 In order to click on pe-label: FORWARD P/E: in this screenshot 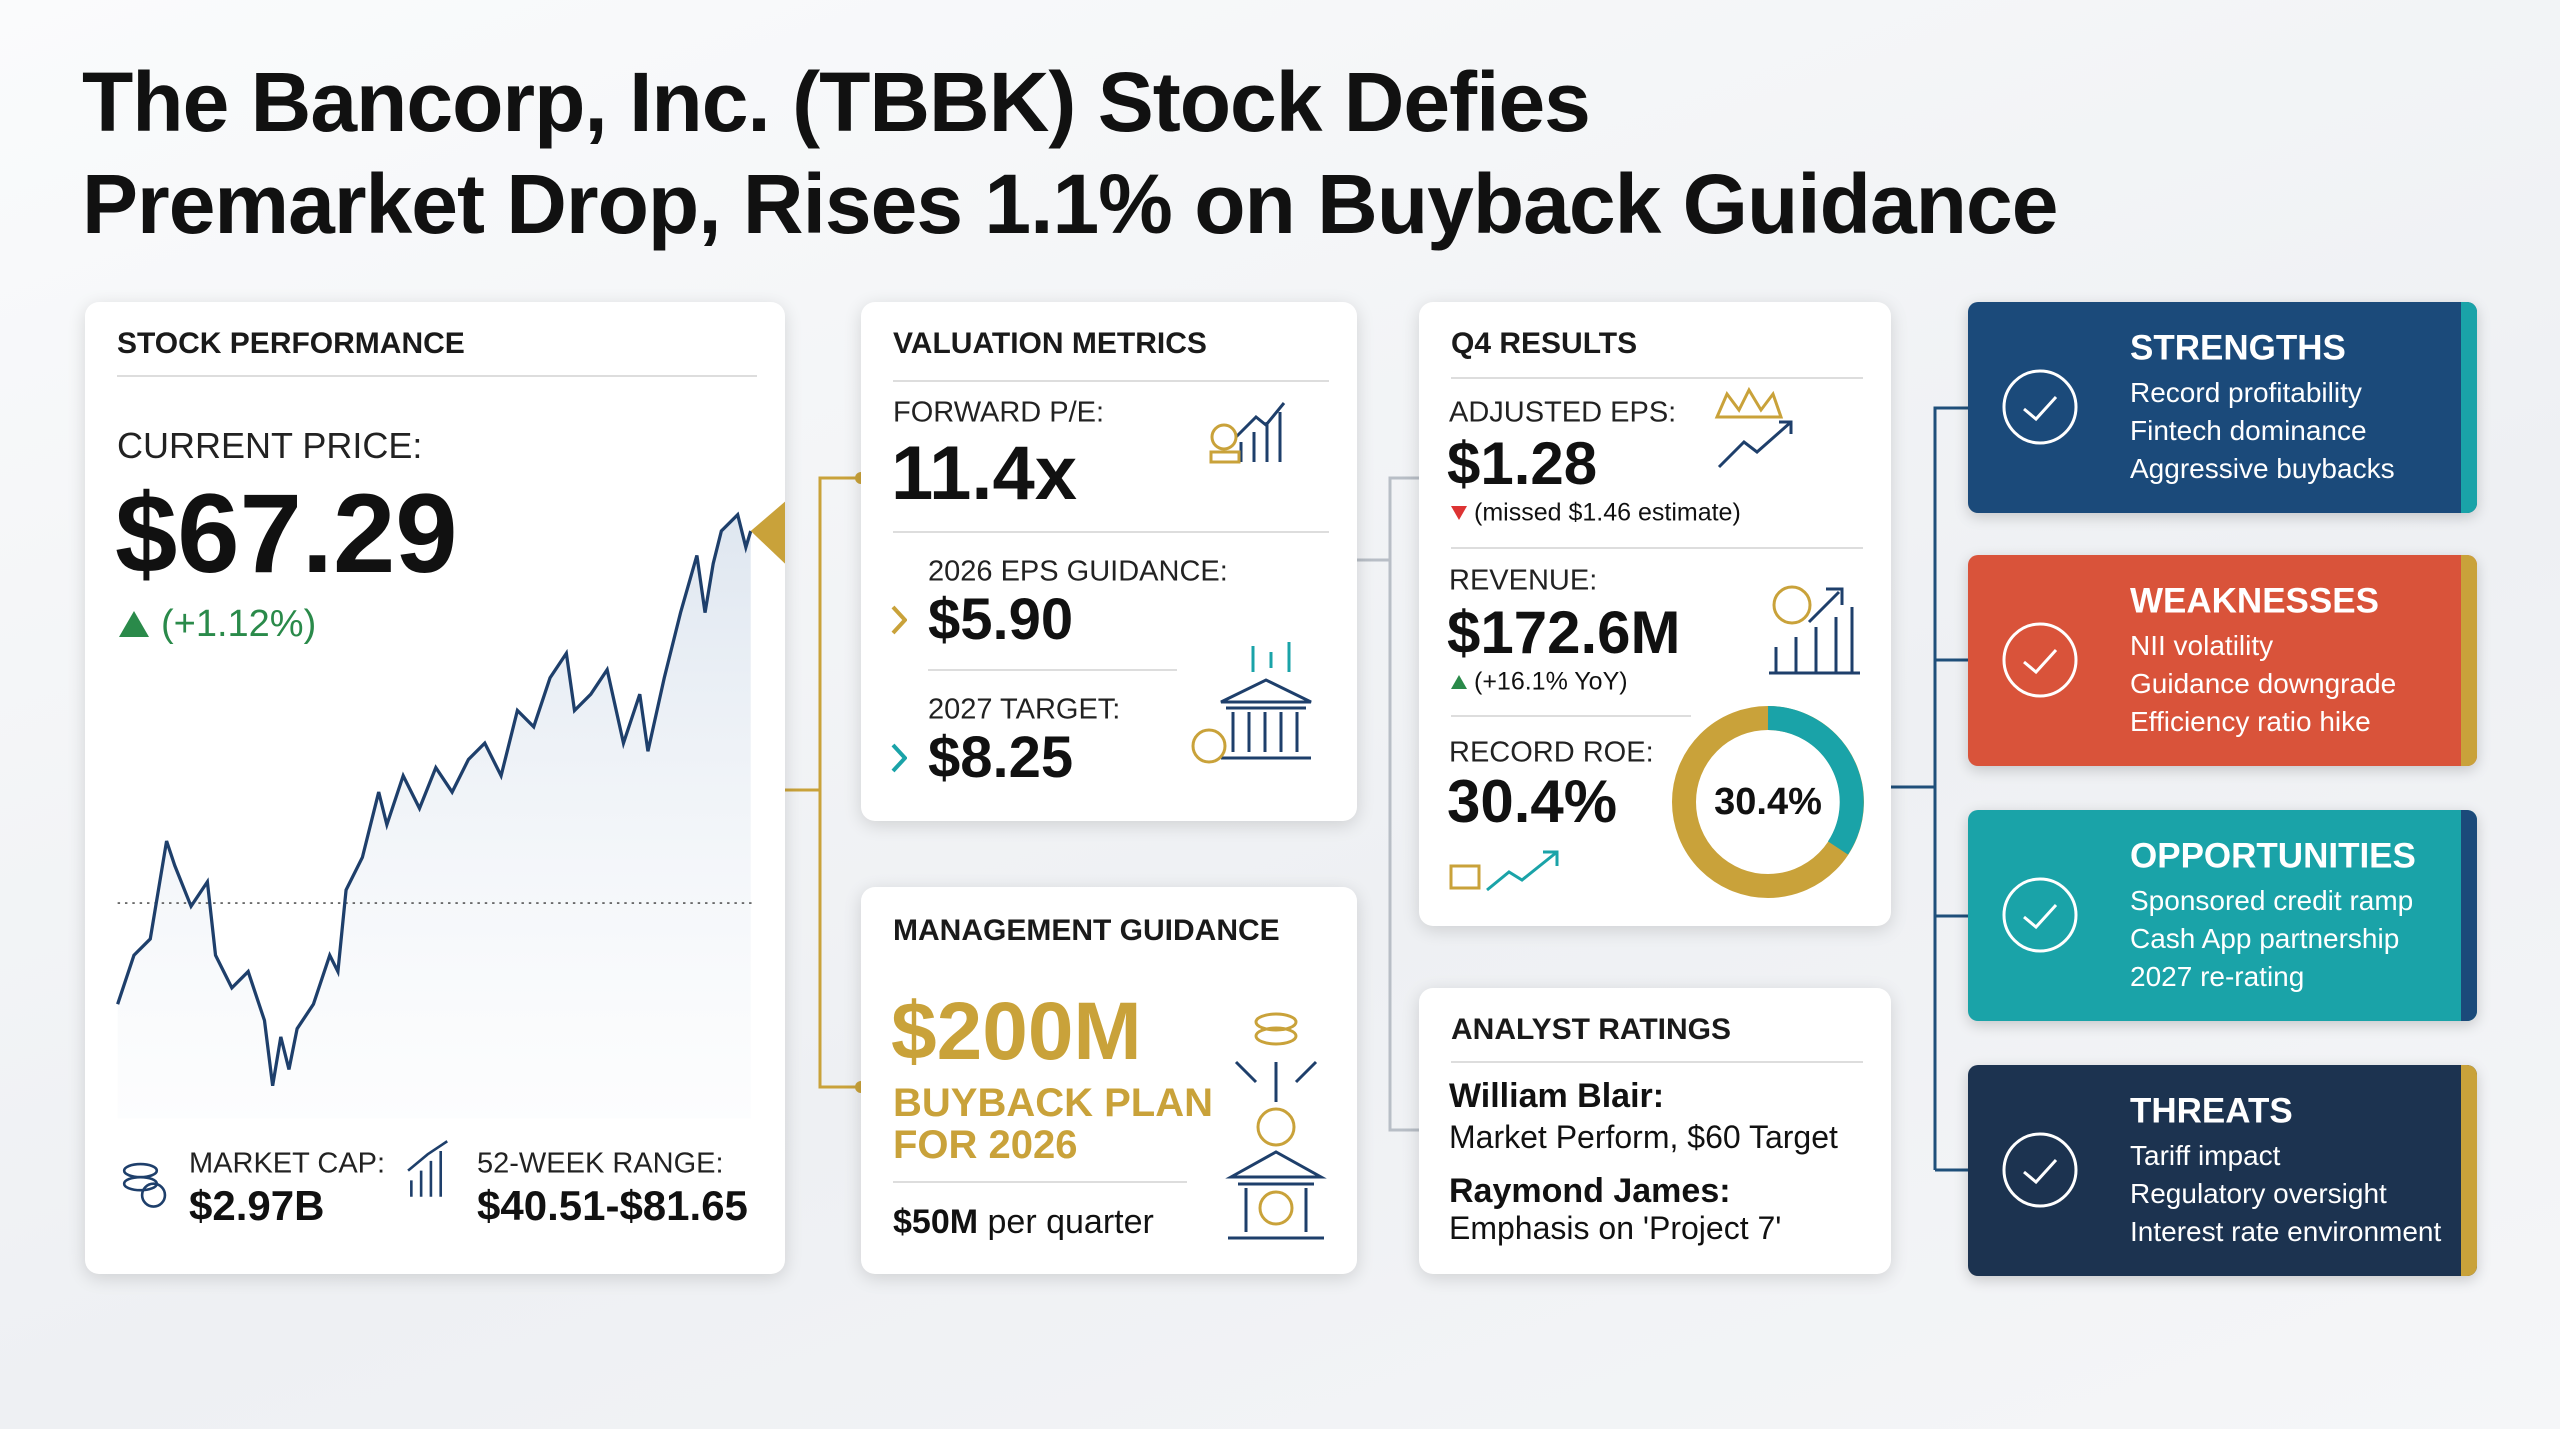, I will do `click(999, 412)`.